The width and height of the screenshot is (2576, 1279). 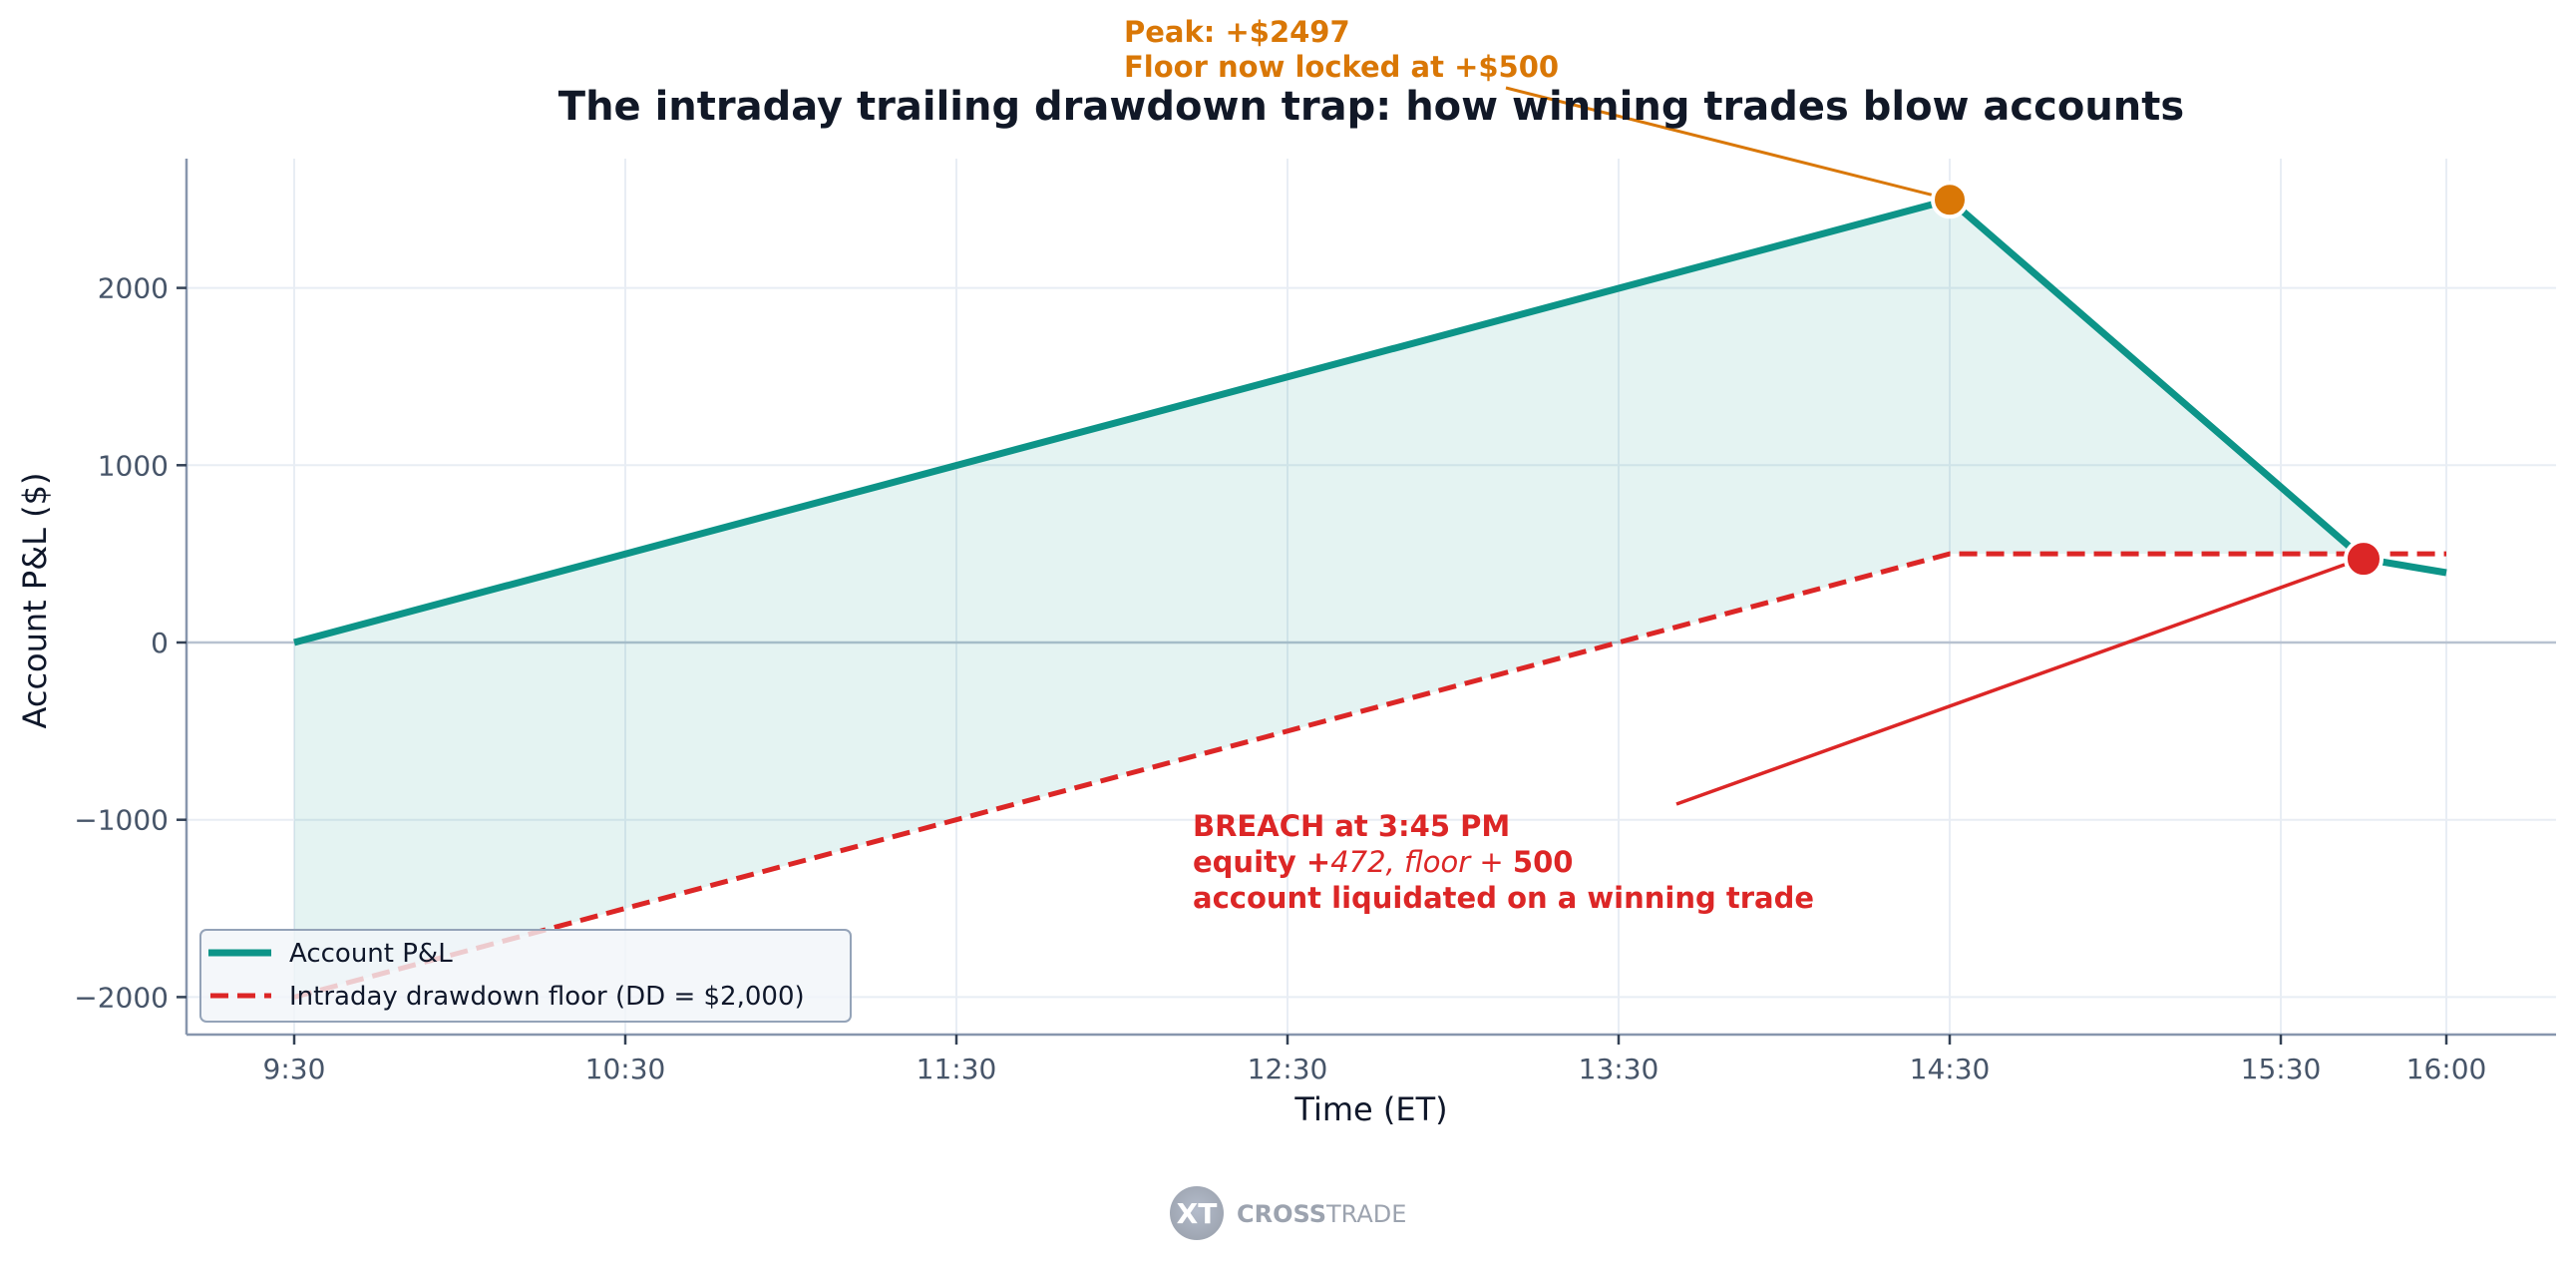 What do you see at coordinates (1438, 862) in the screenshot?
I see `breach-line2-floor-word: floor` at bounding box center [1438, 862].